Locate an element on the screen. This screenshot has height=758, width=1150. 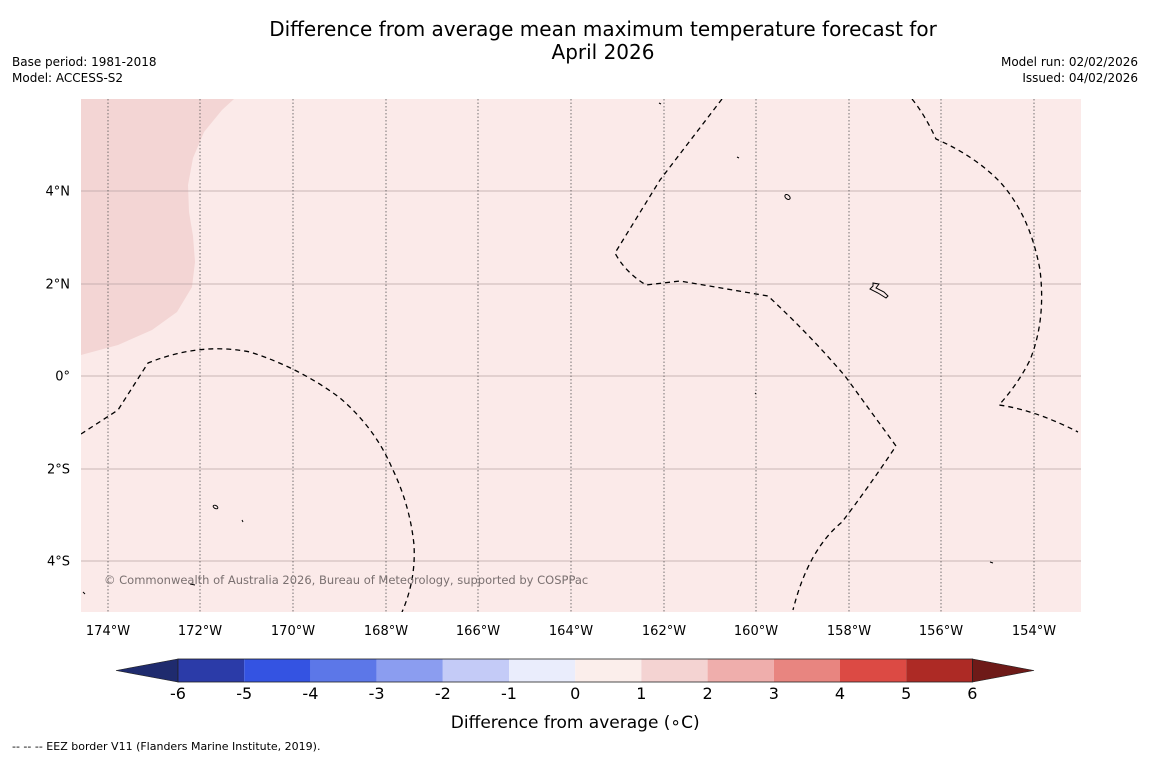
lon-label: 154°W is located at coordinates (1034, 631).